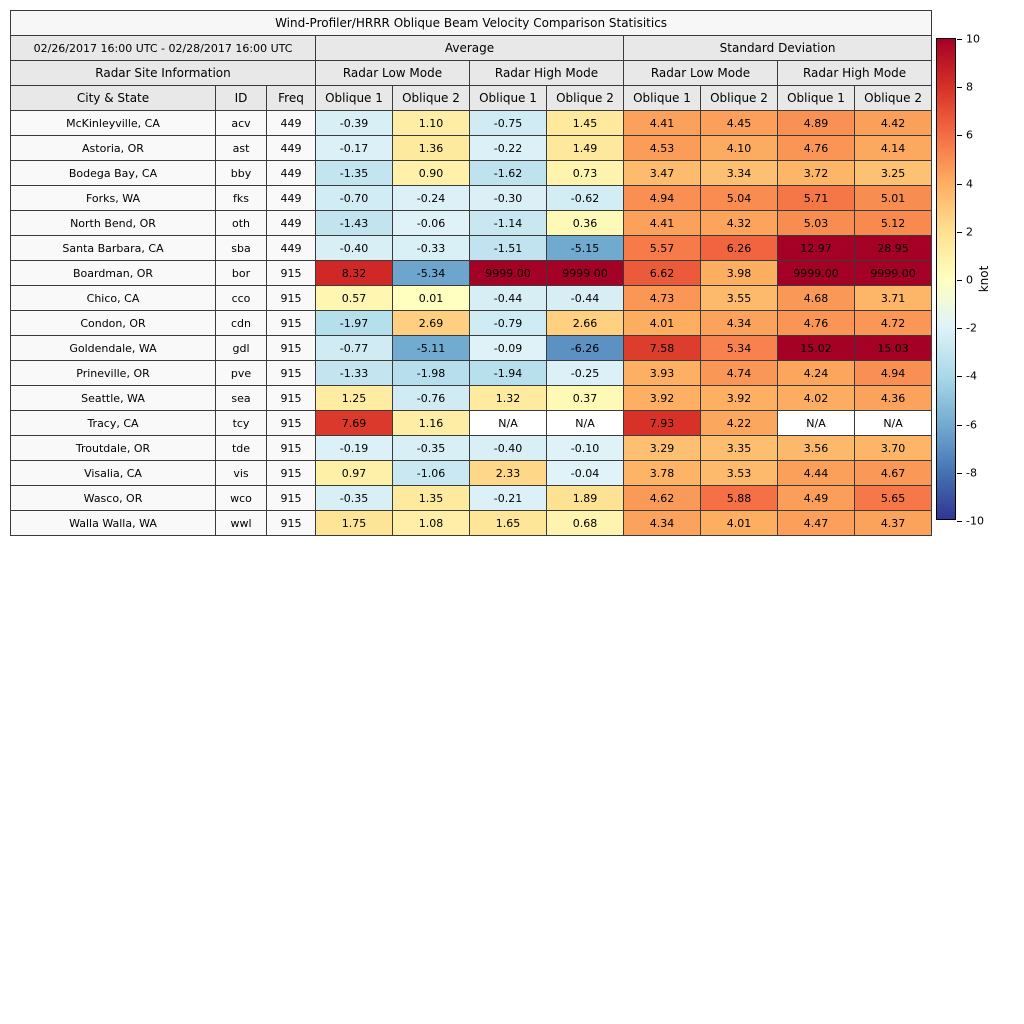 Image resolution: width=1024 pixels, height=1024 pixels. What do you see at coordinates (241, 223) in the screenshot?
I see `id-cell: oth` at bounding box center [241, 223].